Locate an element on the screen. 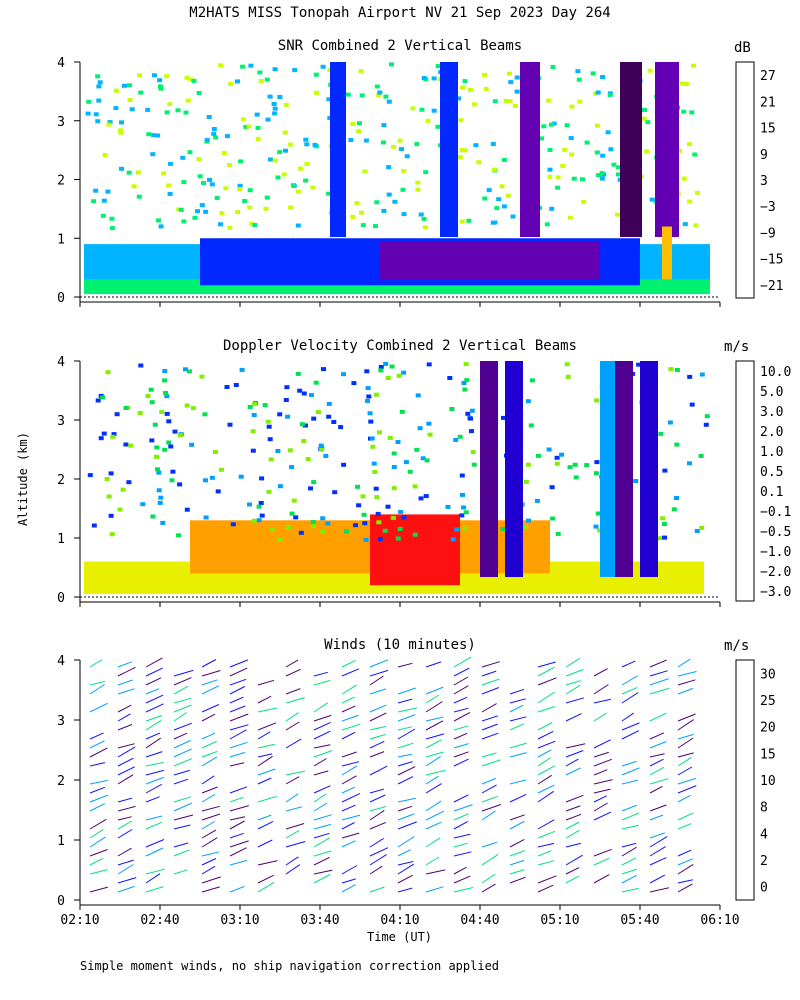 The image size is (800, 1000). colorbar-label: 25 is located at coordinates (768, 701).